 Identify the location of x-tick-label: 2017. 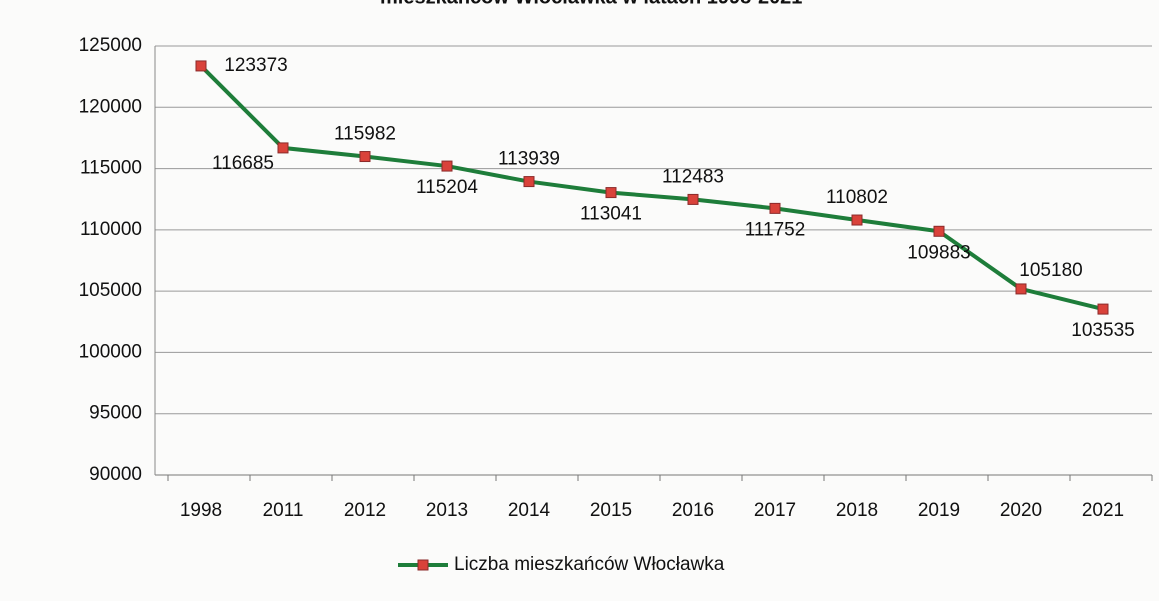
(775, 510).